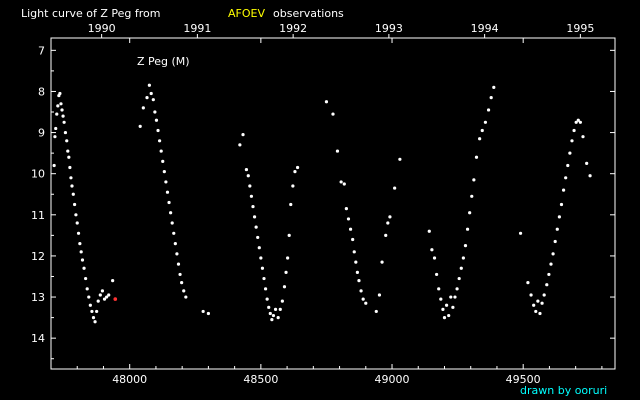  Describe the element at coordinates (392, 379) in the screenshot. I see `x-tick-label: 49000` at that location.